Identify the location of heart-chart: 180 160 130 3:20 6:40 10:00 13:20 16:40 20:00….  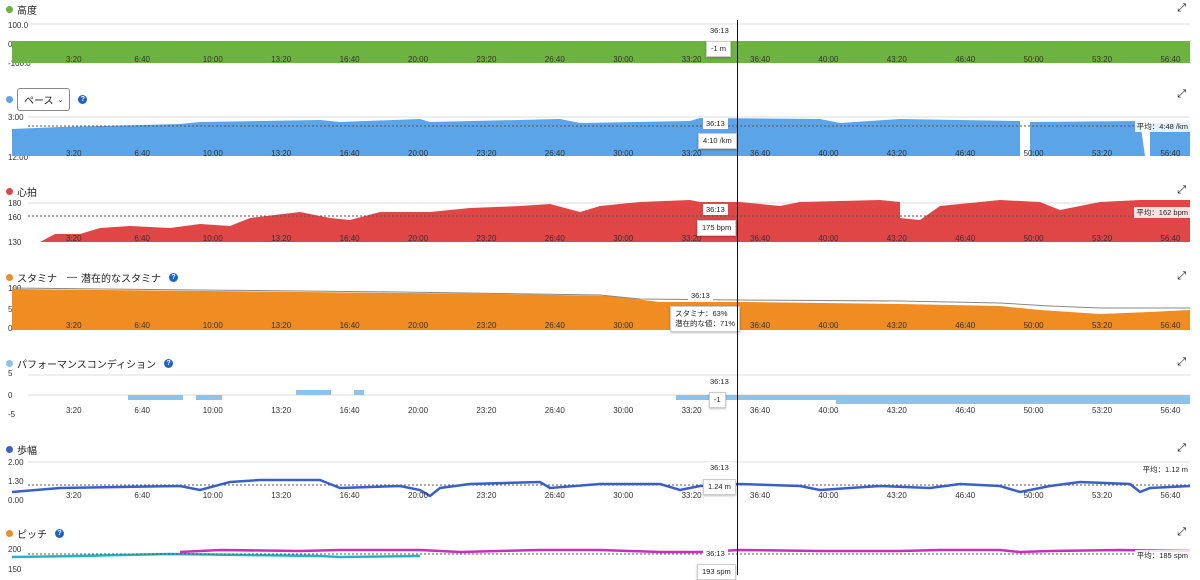
(600, 217).